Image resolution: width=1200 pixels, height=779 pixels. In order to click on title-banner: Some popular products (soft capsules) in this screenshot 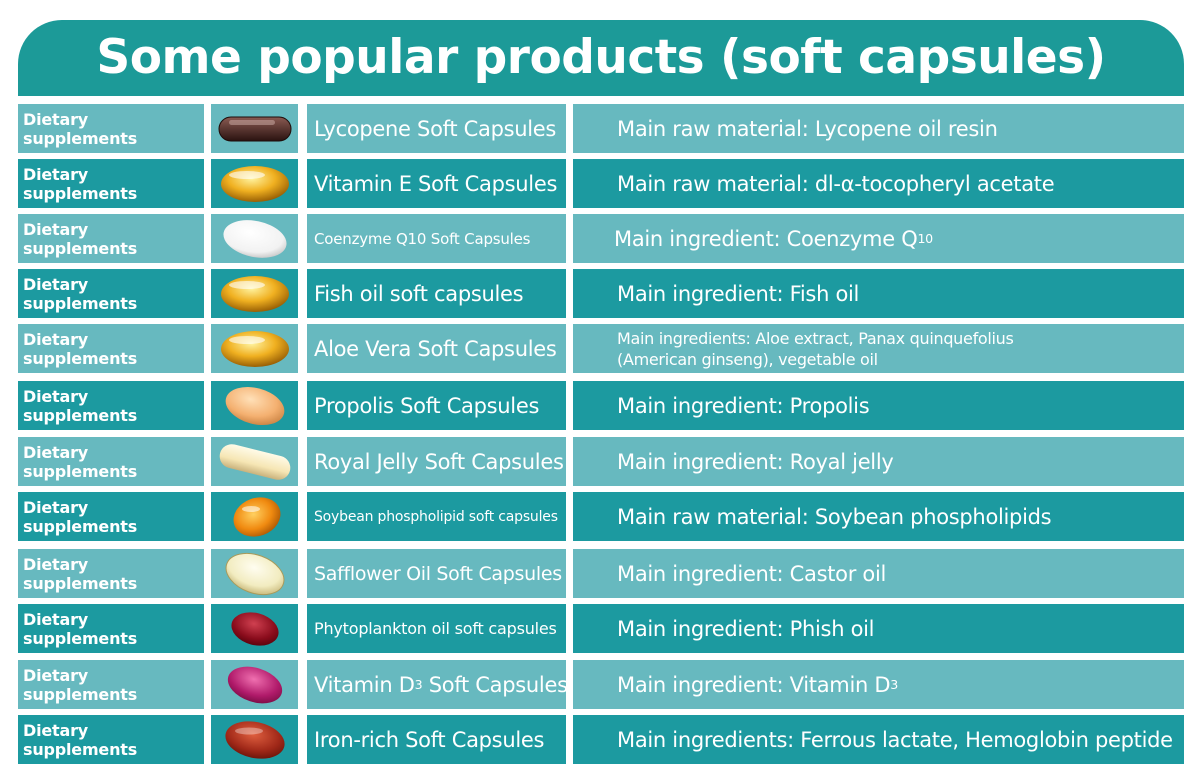, I will do `click(601, 58)`.